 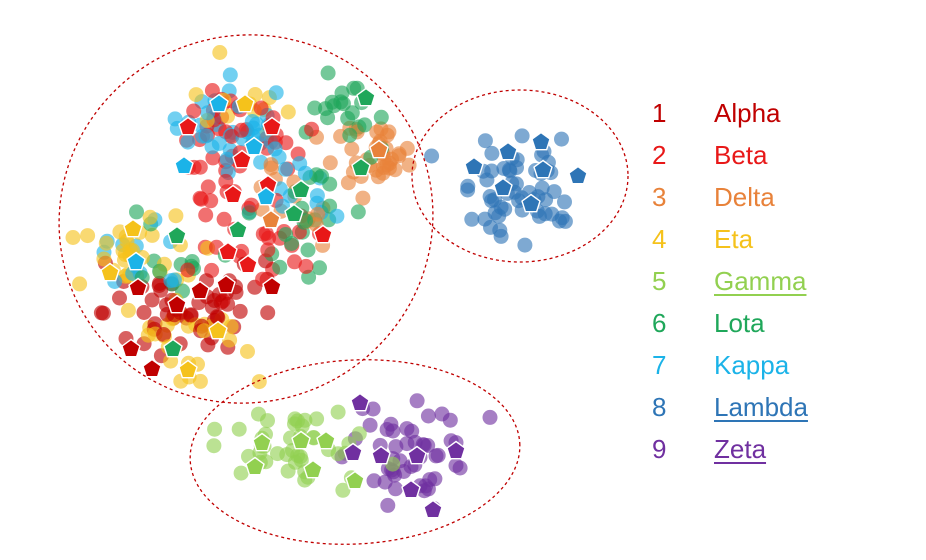 What do you see at coordinates (772, 155) in the screenshot?
I see `legend-item-beta: 2 Beta` at bounding box center [772, 155].